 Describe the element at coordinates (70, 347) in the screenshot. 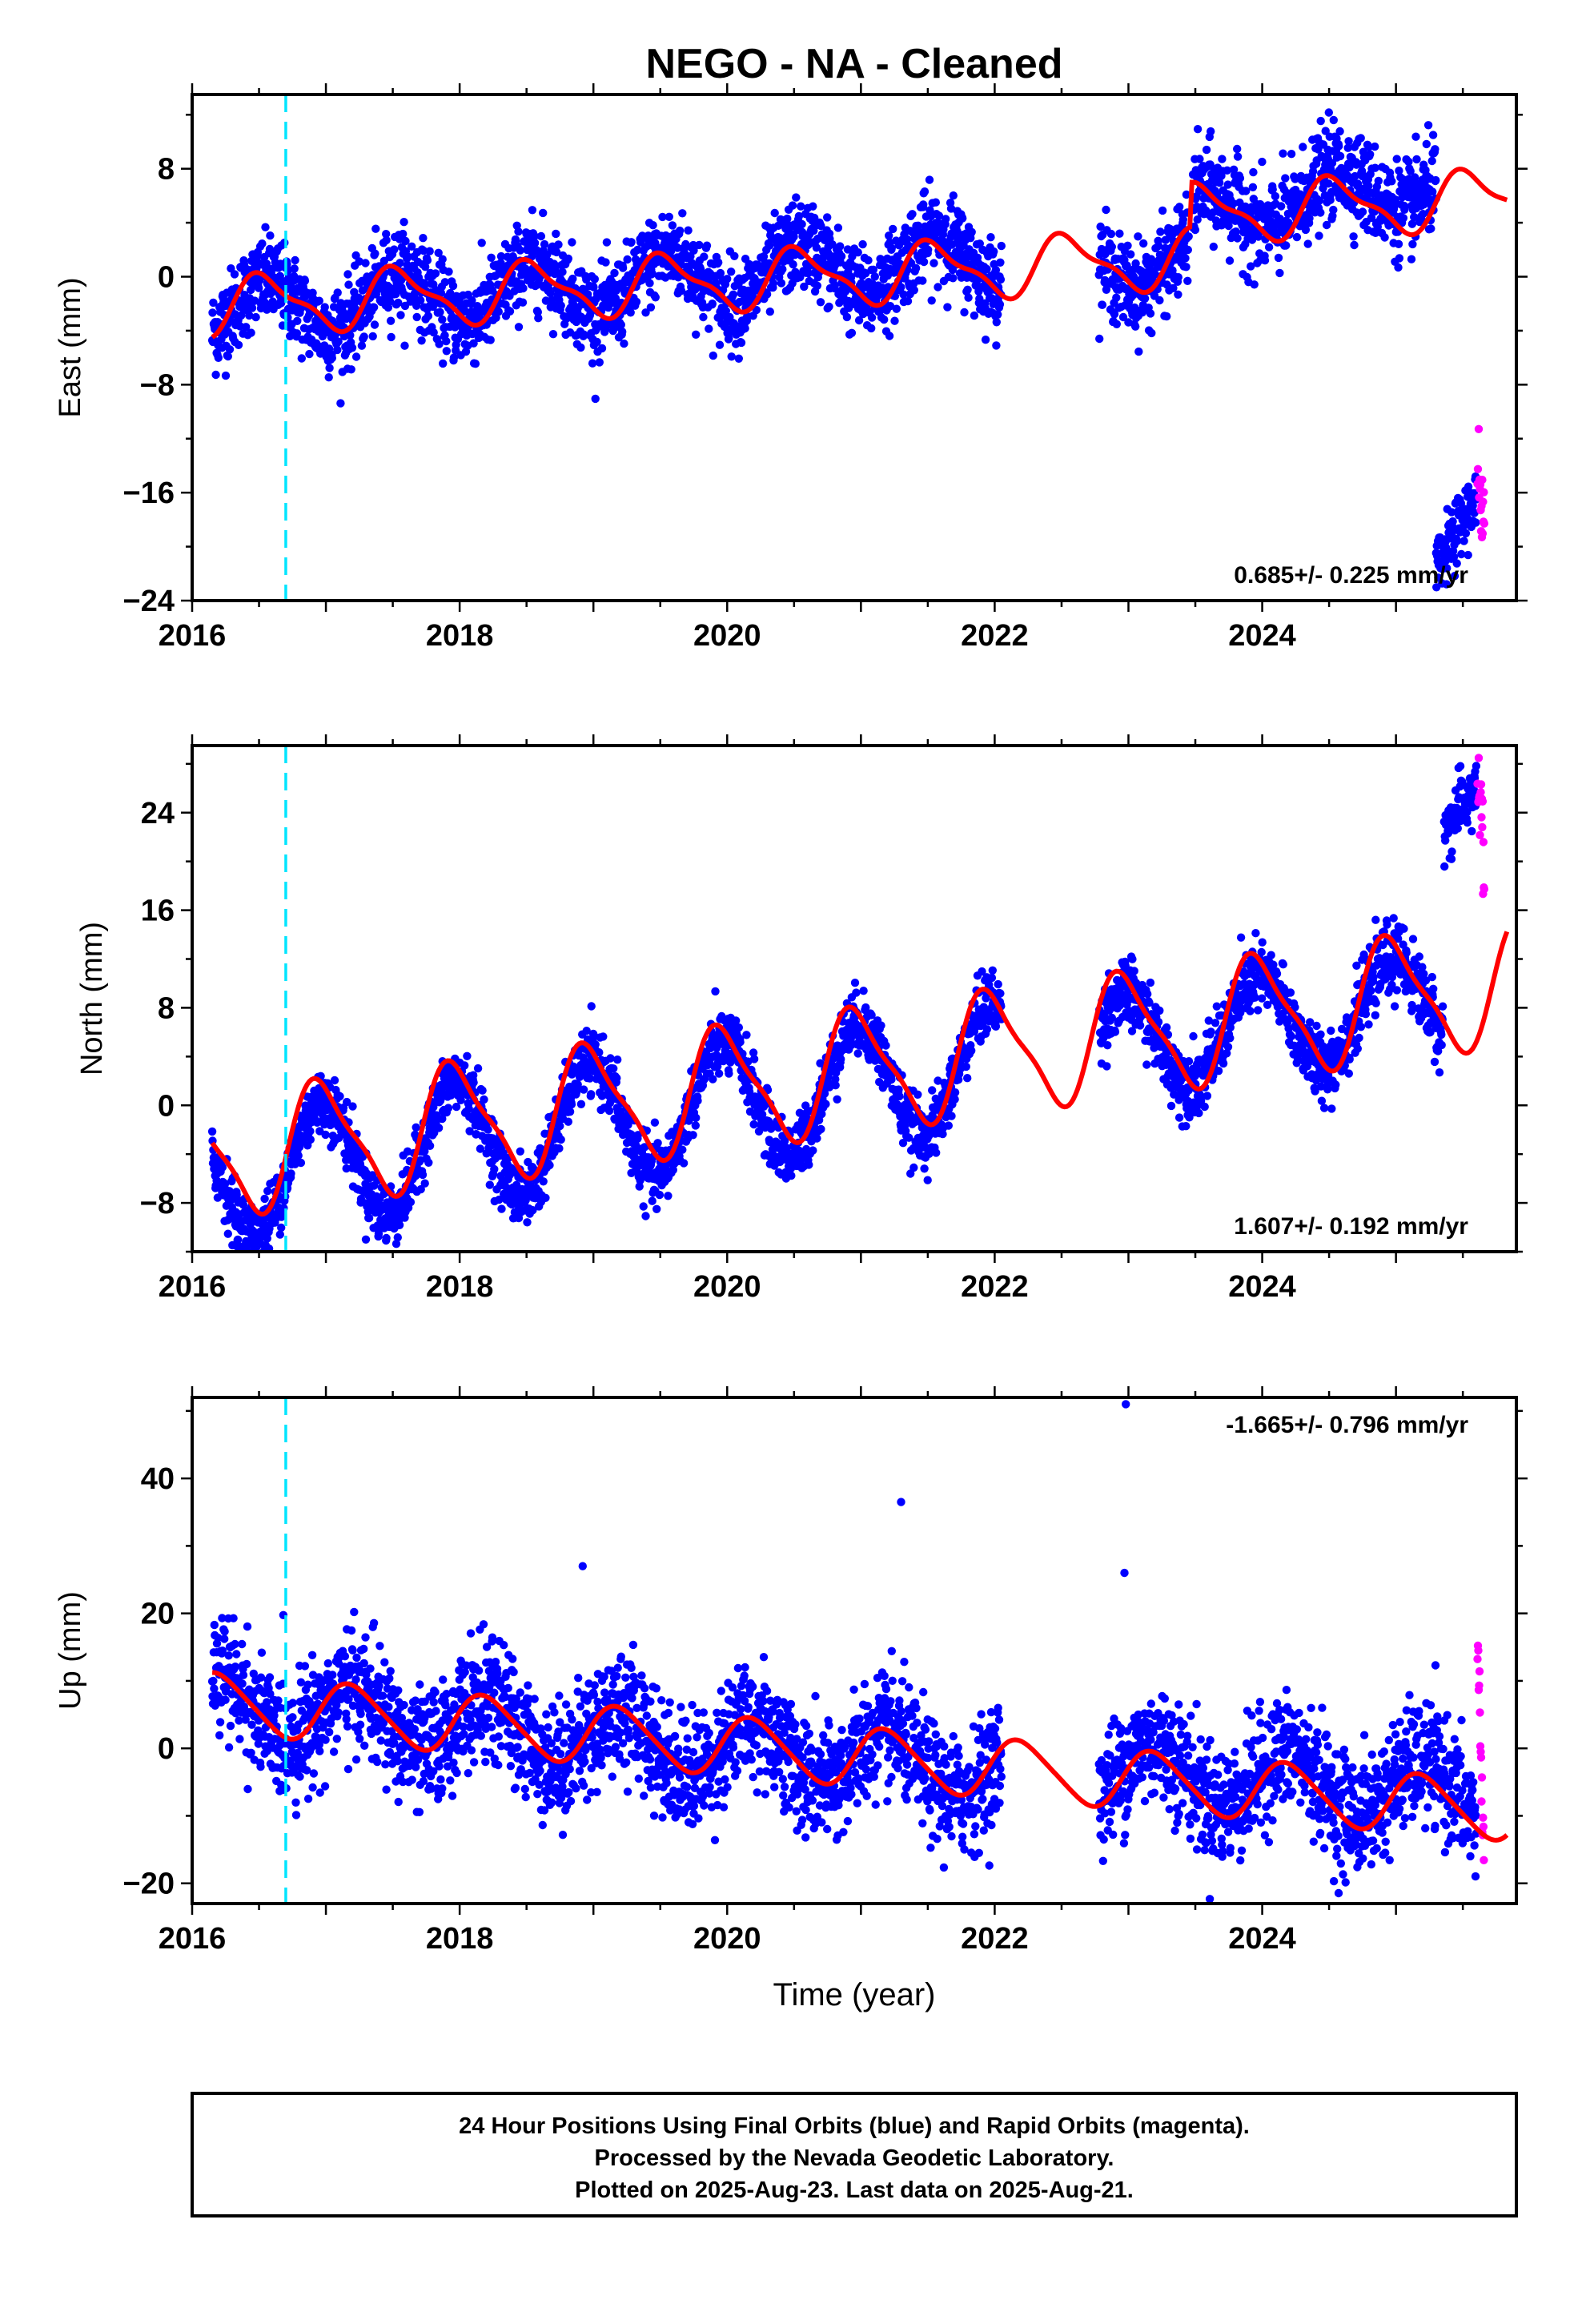

I see `y-axis-label: East (mm)` at that location.